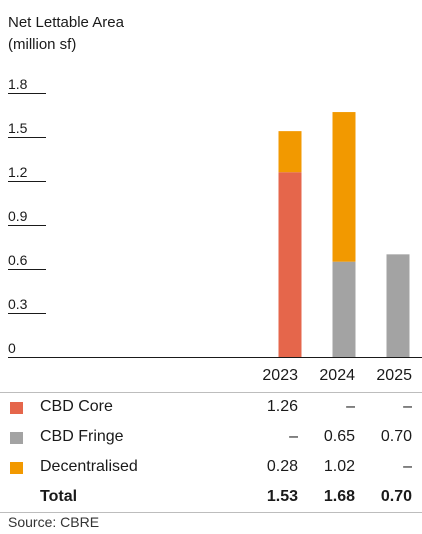  Describe the element at coordinates (66, 34) in the screenshot. I see `y-axis-title: Net Lettable Area (million sf)` at that location.